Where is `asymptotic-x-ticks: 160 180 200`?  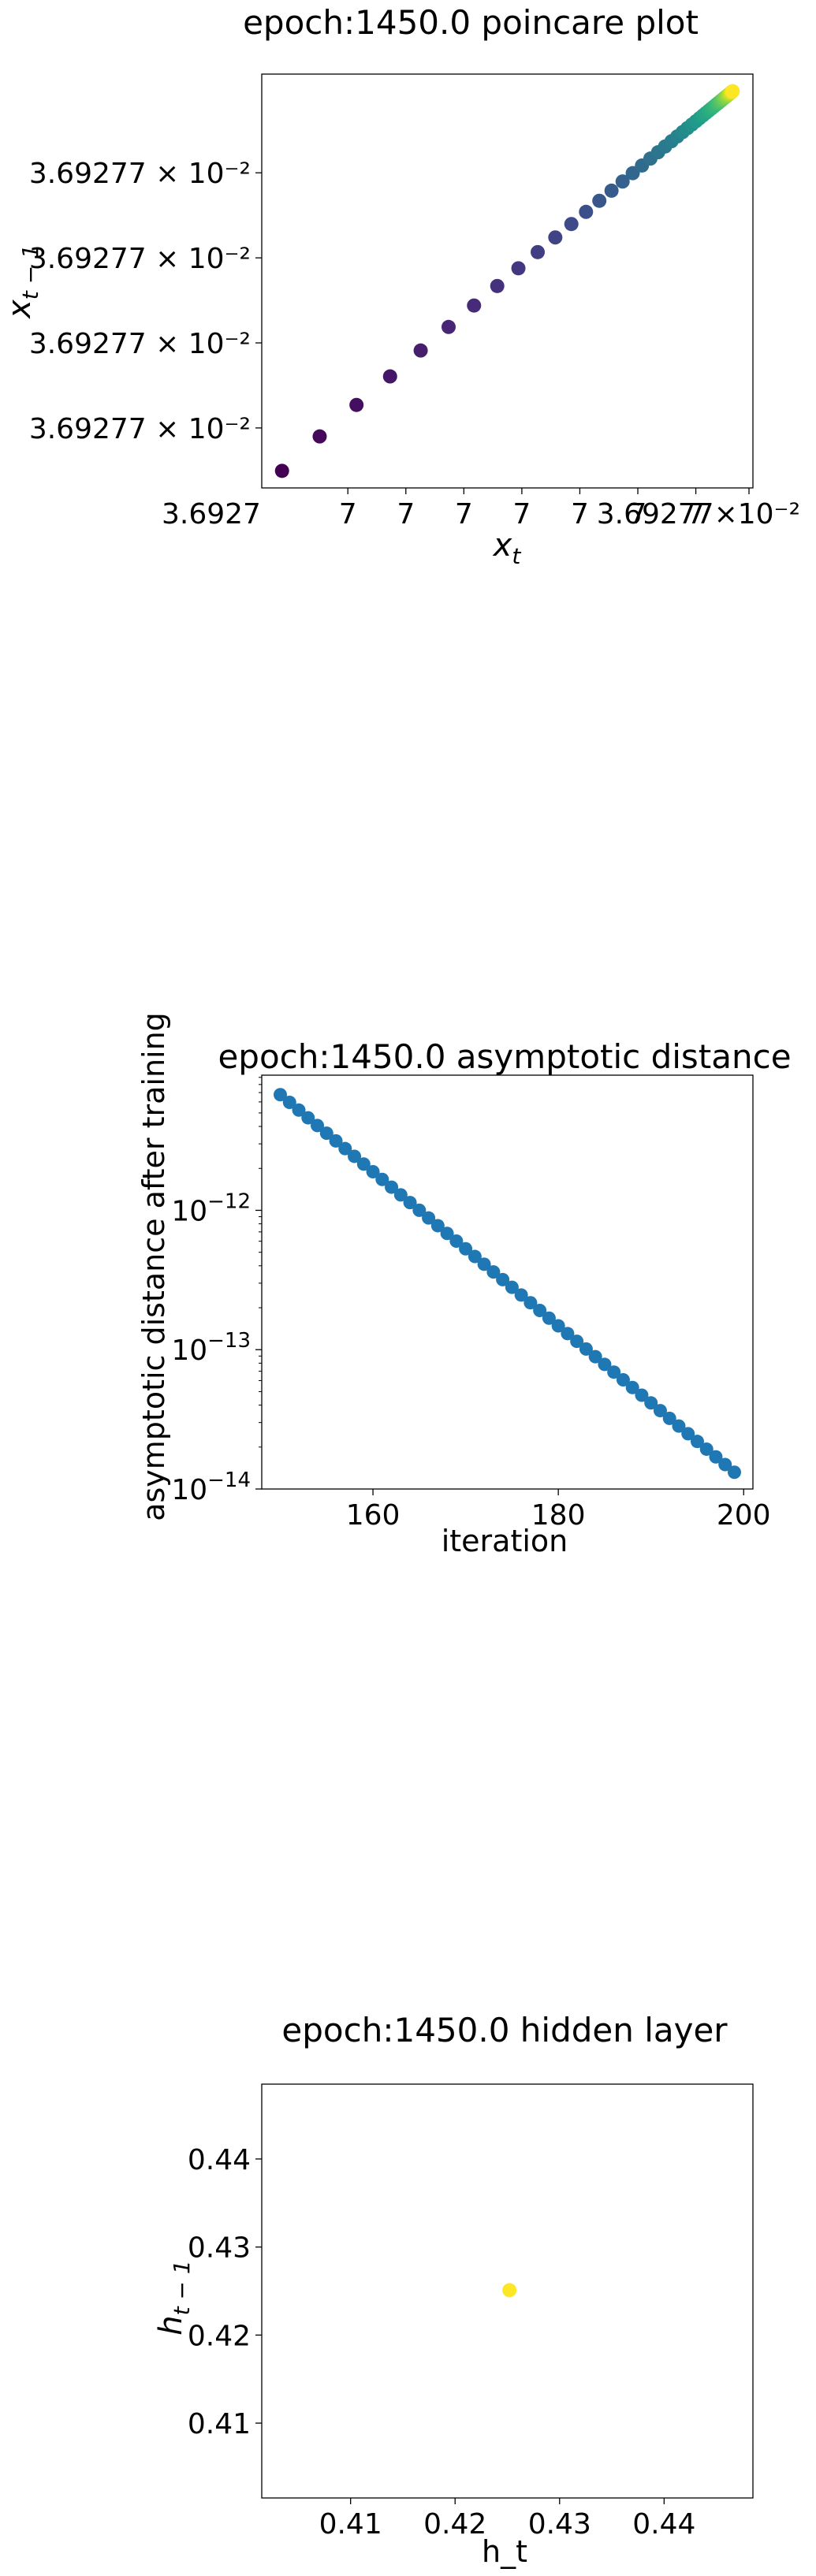
asymptotic-x-ticks: 160 180 200 is located at coordinates (558, 1510).